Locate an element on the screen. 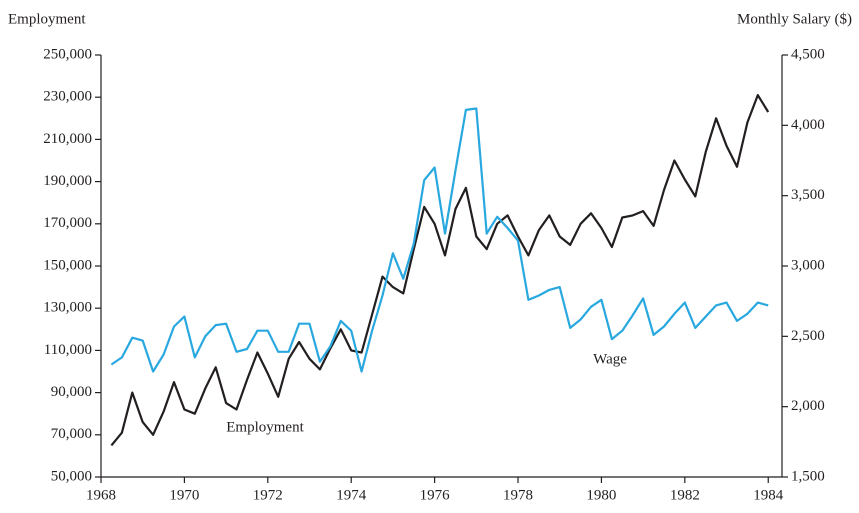 The image size is (859, 513). x-tick-label: 1972 is located at coordinates (268, 495).